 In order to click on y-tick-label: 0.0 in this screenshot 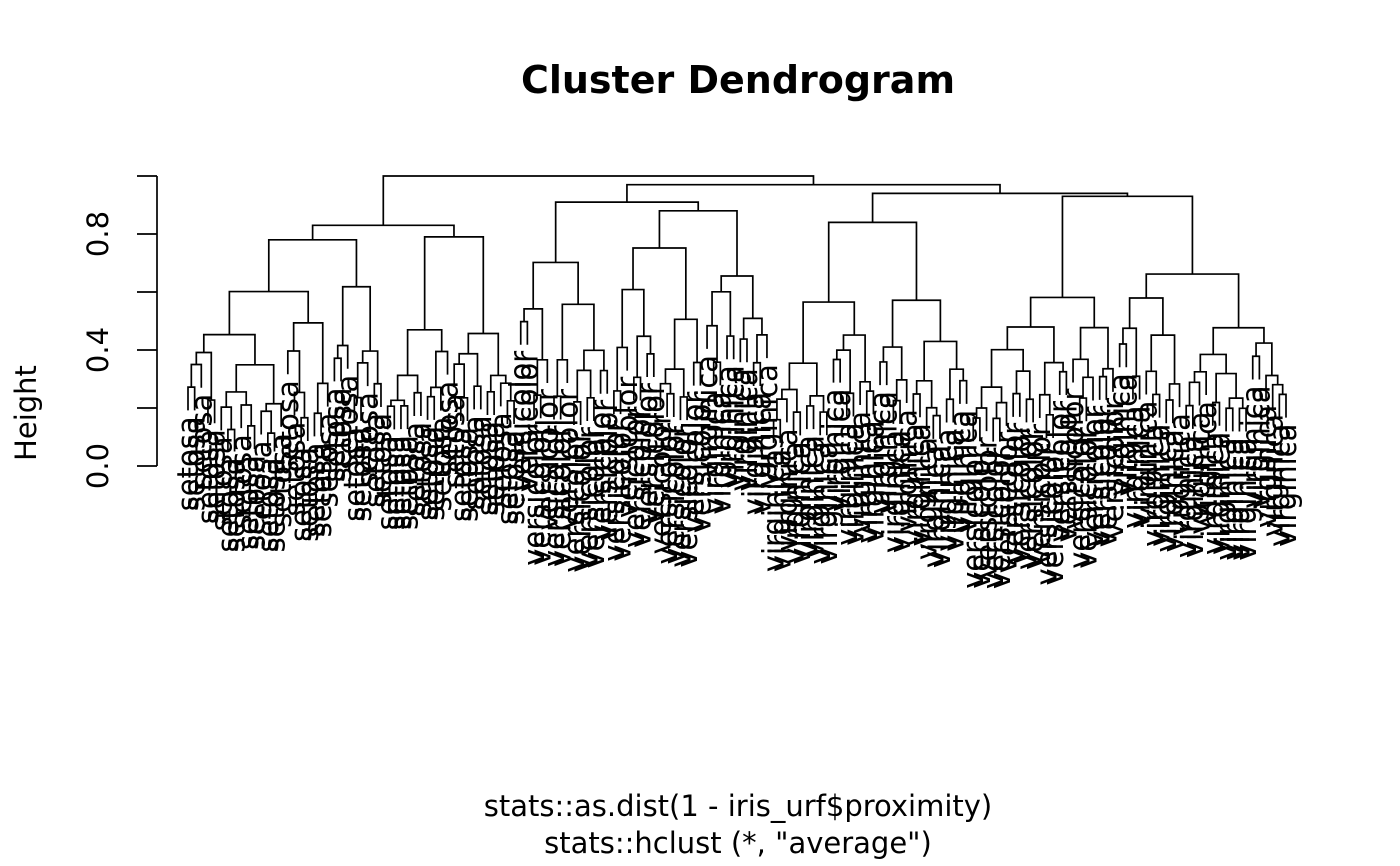, I will do `click(98, 466)`.